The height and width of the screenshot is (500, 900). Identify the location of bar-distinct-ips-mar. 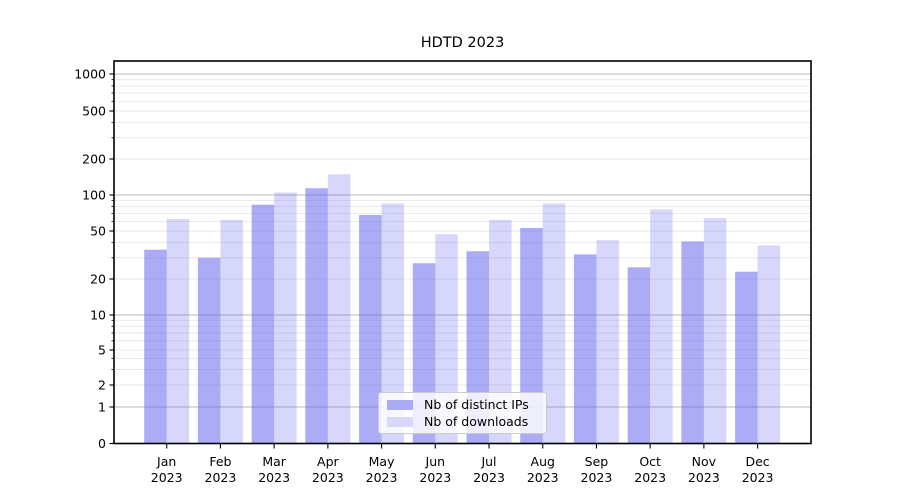
(263, 324).